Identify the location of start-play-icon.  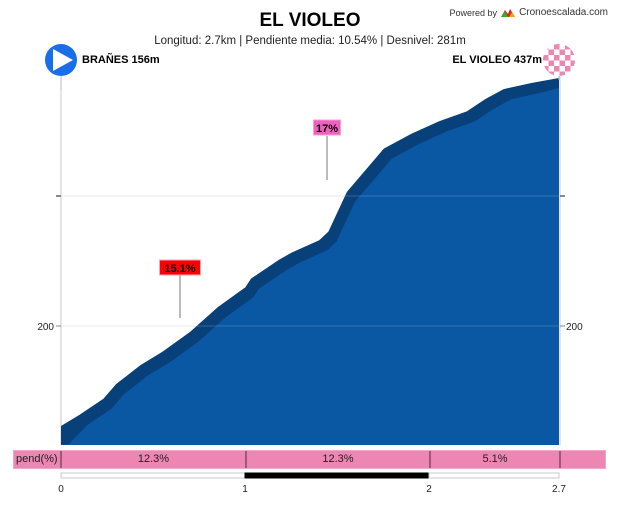
(61, 67).